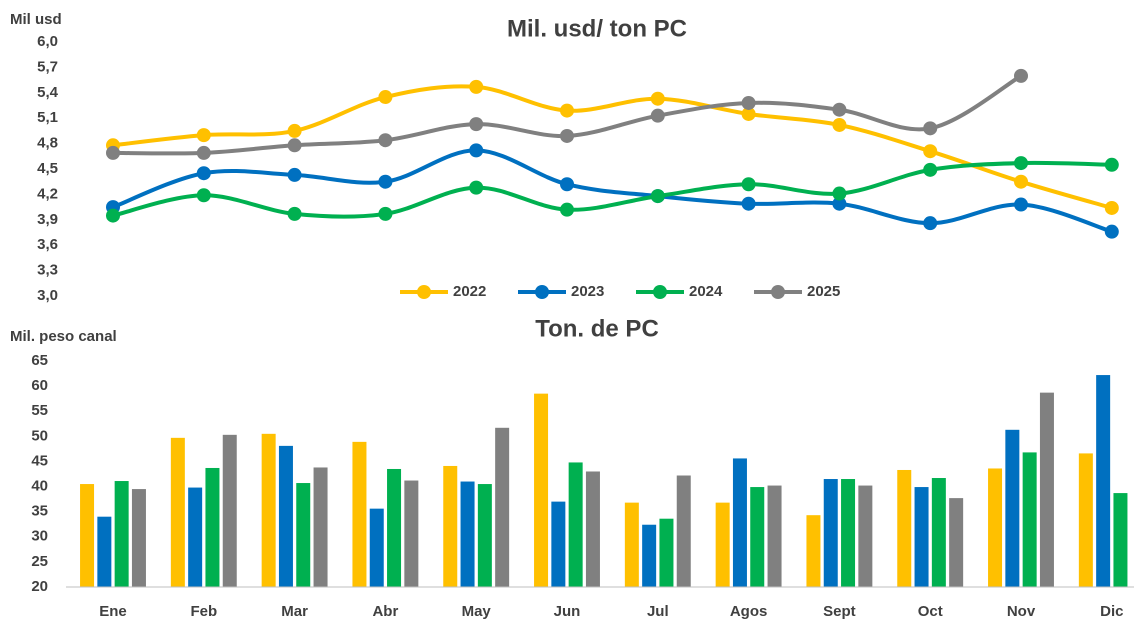 The width and height of the screenshot is (1134, 623). Describe the element at coordinates (839, 611) in the screenshot. I see `x-tick-label: Sept` at that location.